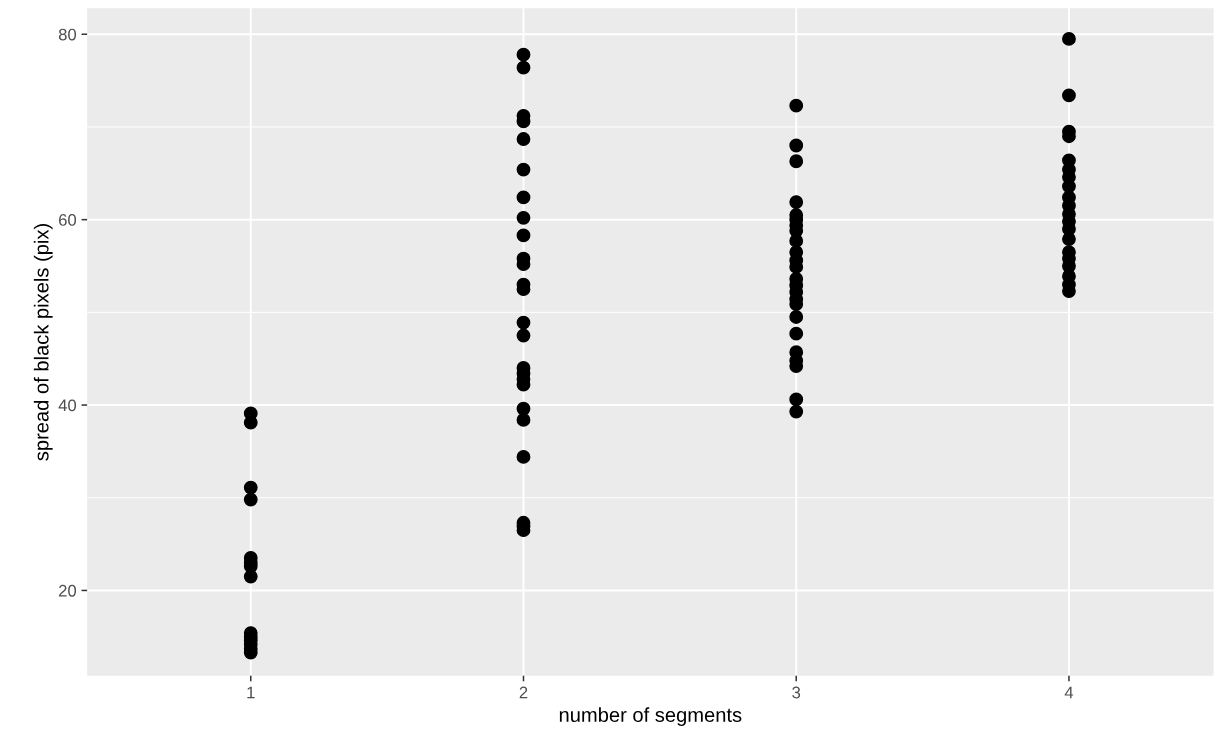  What do you see at coordinates (523, 692) in the screenshot?
I see `x-tick-label: 2` at bounding box center [523, 692].